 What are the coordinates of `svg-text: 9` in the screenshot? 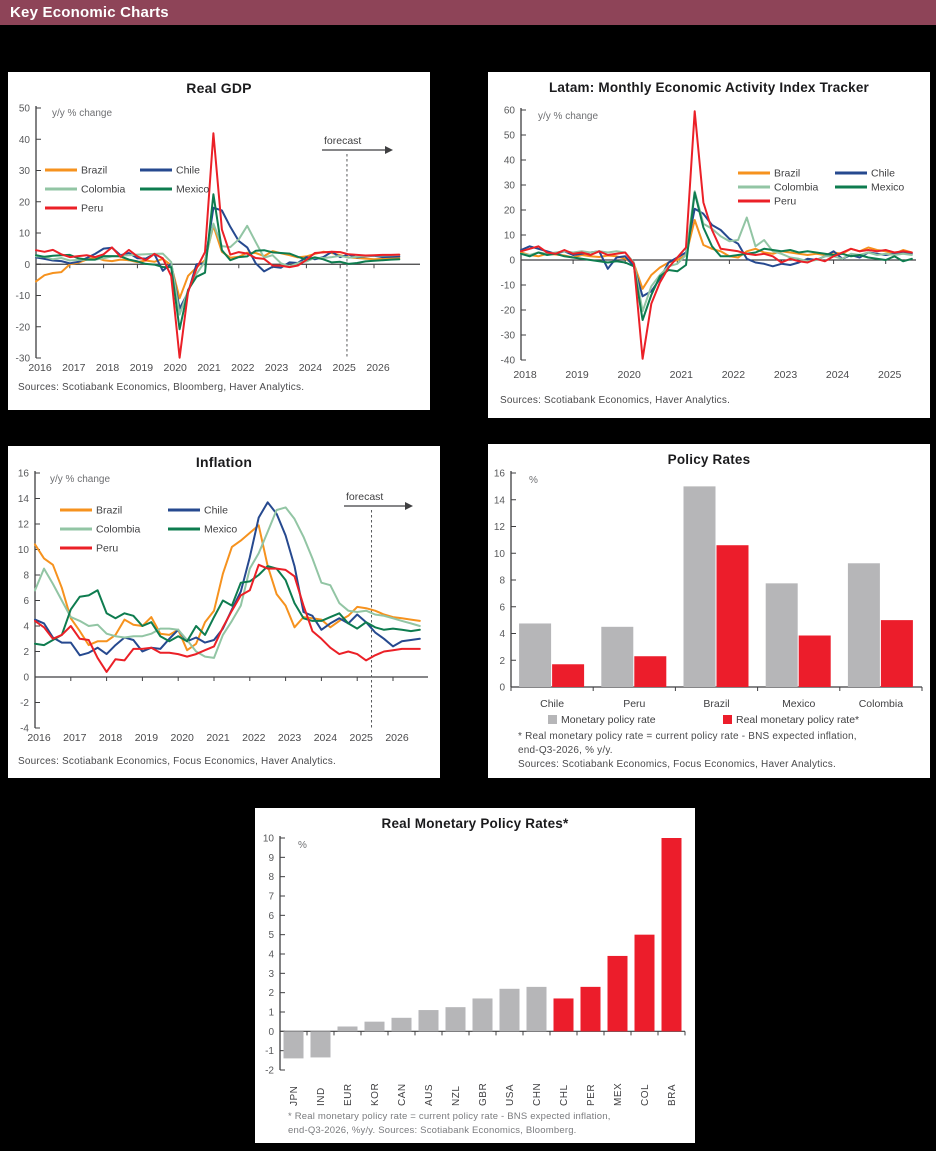 It's located at (271, 858).